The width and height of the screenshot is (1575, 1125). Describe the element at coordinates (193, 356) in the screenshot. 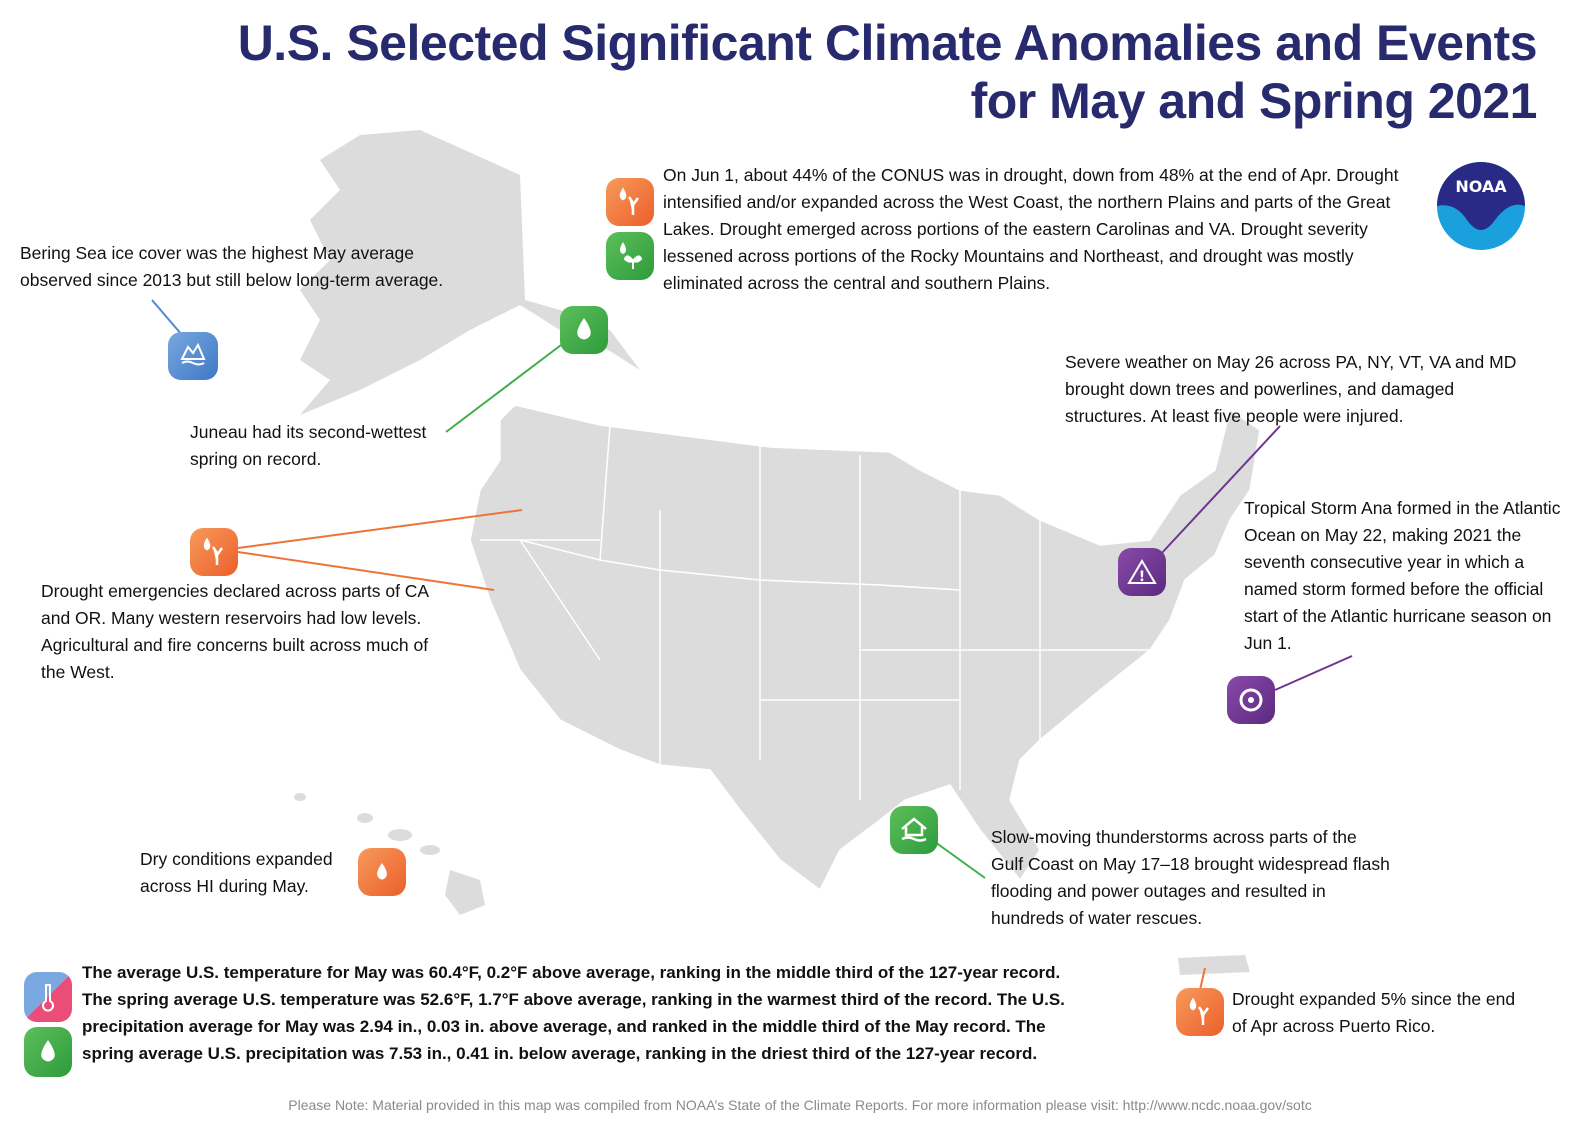

I see `sea-ice-icon` at that location.